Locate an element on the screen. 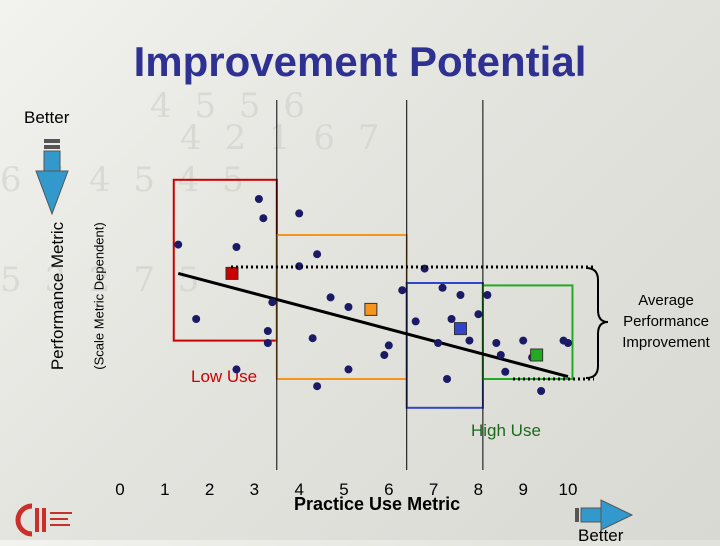 This screenshot has width=720, height=546. cii-logo is located at coordinates (43, 520).